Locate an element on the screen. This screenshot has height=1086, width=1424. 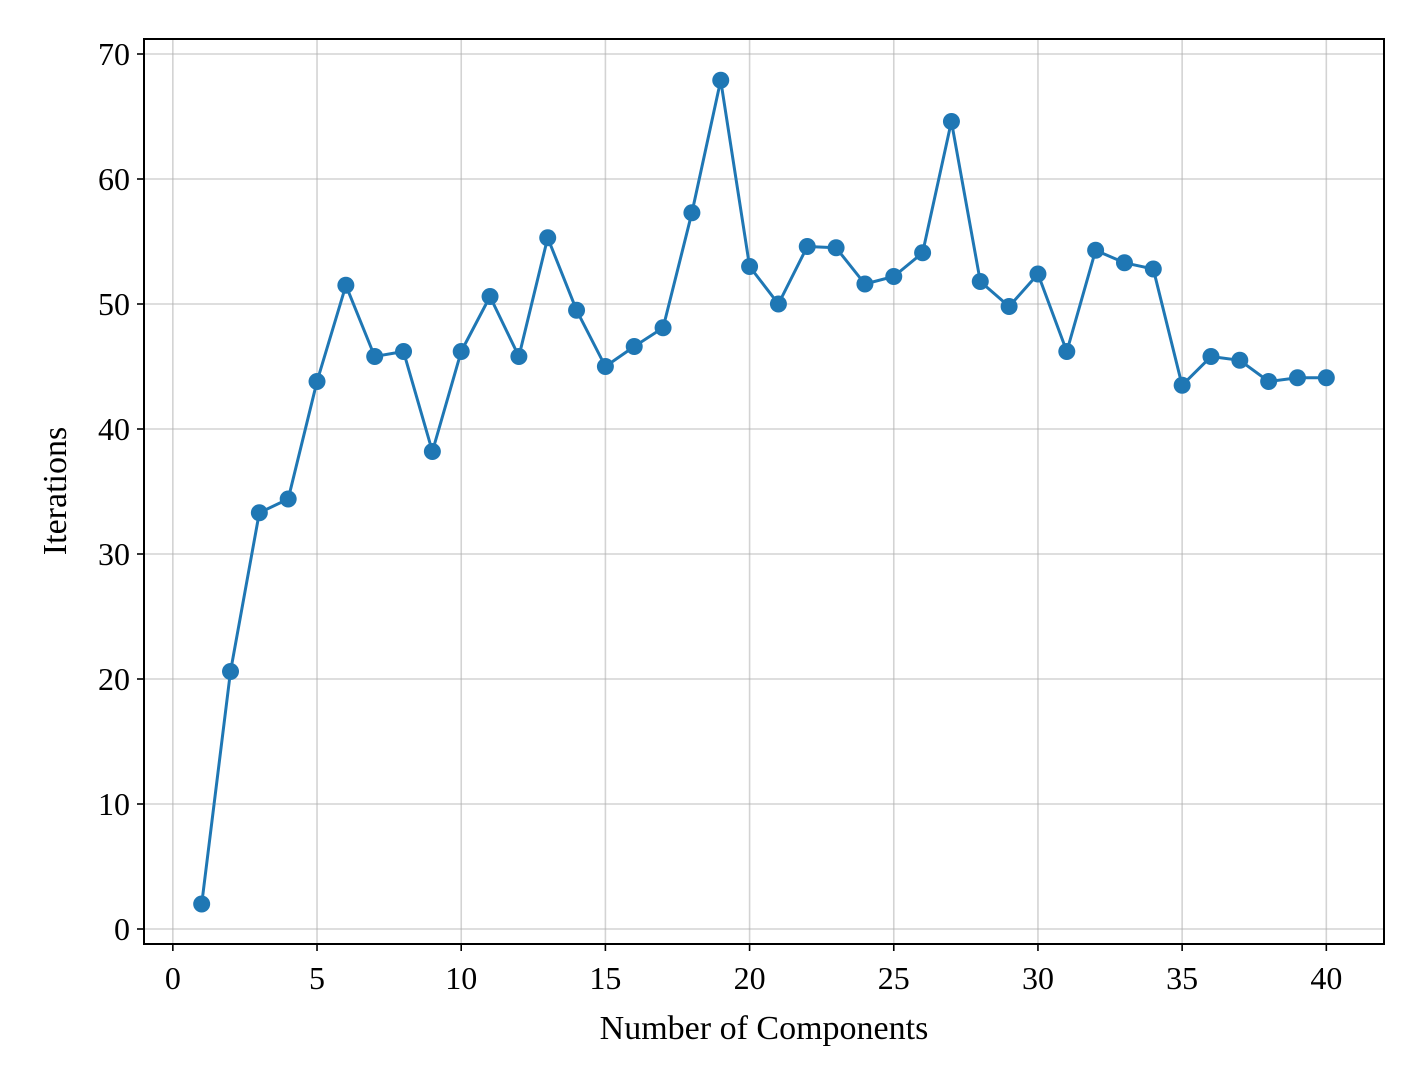
x-tick-label: 10 is located at coordinates (461, 978).